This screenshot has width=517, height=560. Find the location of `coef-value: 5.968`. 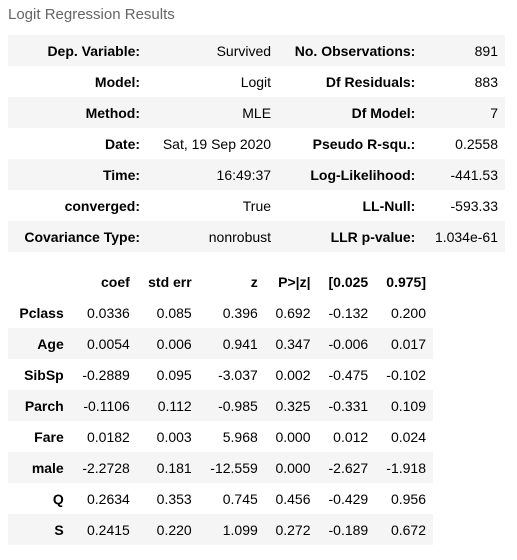

coef-value: 5.968 is located at coordinates (240, 436).